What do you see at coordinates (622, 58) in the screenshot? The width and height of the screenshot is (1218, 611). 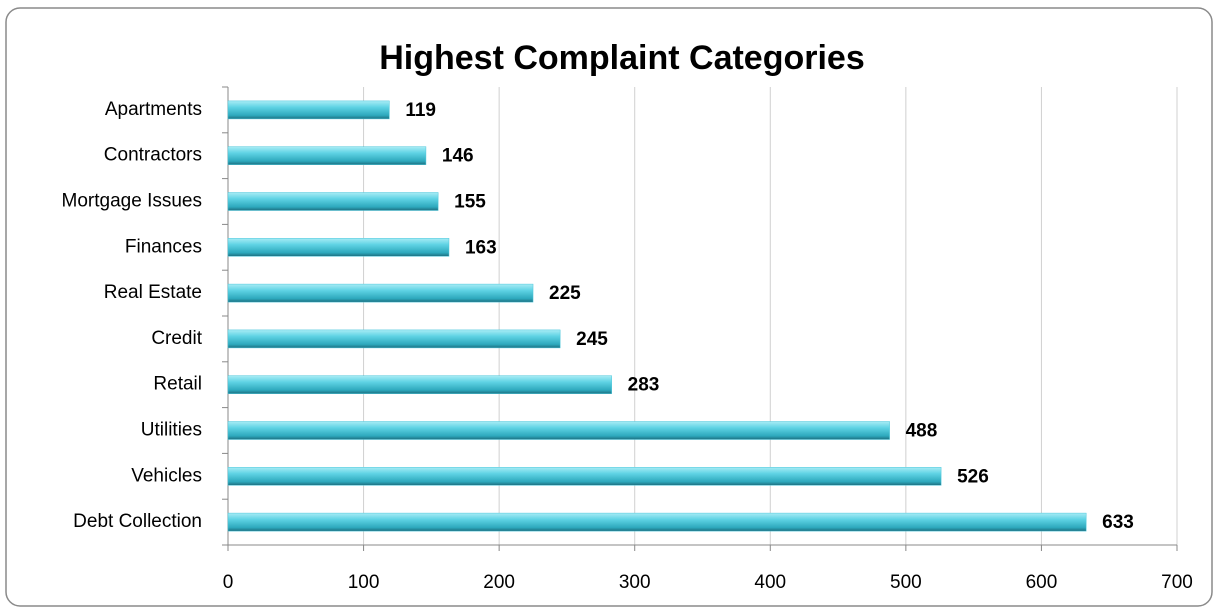 I see `chart-title: Highest Complaint Categories` at bounding box center [622, 58].